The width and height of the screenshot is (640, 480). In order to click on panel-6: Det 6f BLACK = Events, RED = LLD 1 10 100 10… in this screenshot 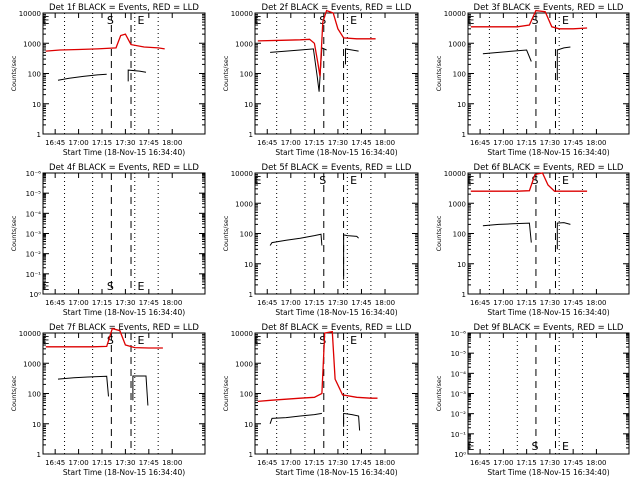, I will do `click(532, 240)`.